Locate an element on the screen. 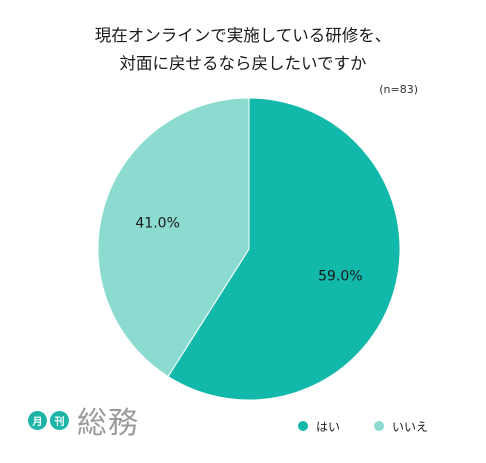 The width and height of the screenshot is (486, 463). gekkan-soumu-logo: 月 刊 総務 is located at coordinates (83, 420).